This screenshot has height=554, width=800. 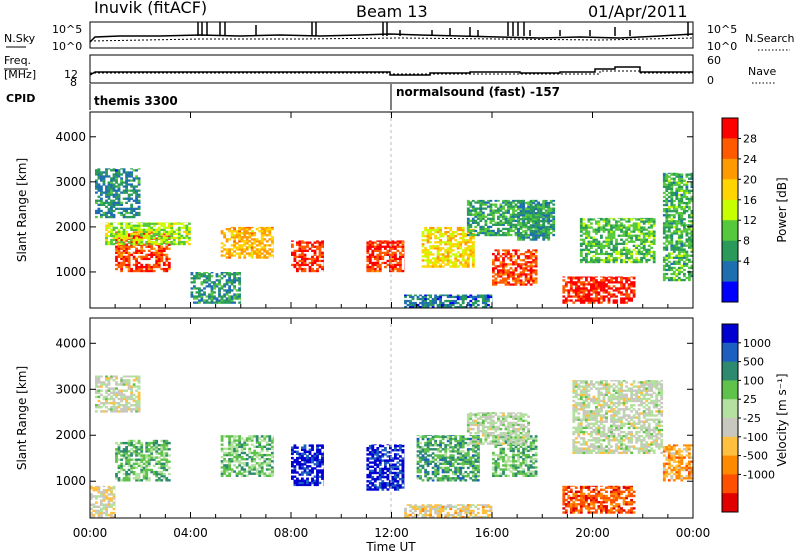 I want to click on noise-right-label: N.Search, so click(x=770, y=38).